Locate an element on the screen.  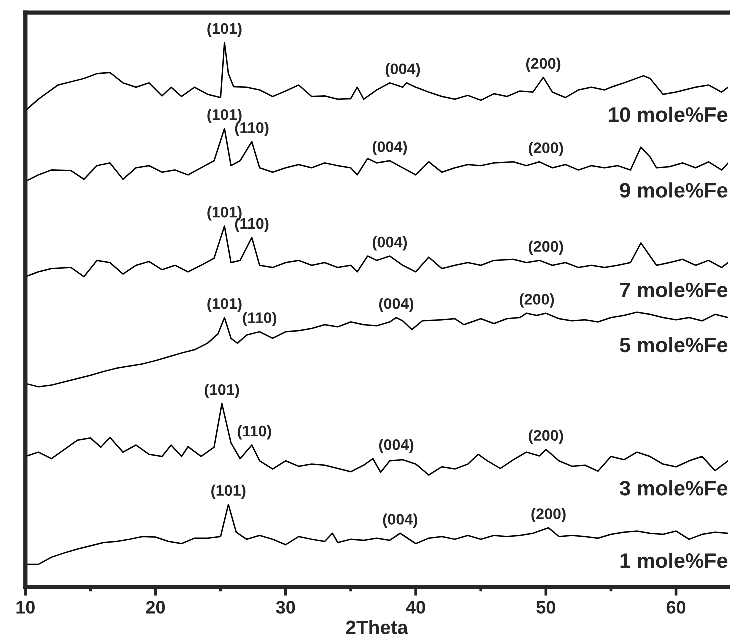
x-axis-title: 2Theta is located at coordinates (377, 627).